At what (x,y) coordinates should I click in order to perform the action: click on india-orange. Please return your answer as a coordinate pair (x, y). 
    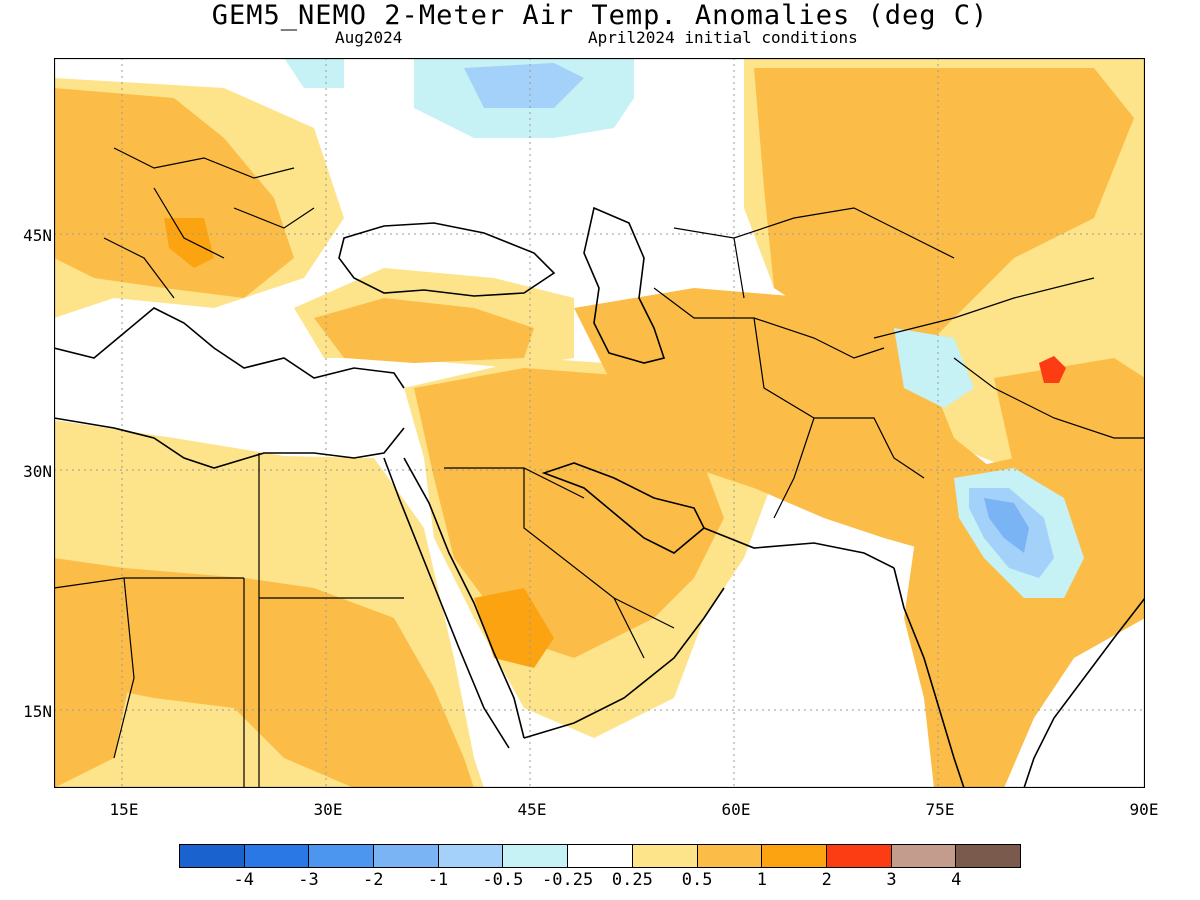
    Looking at the image, I should click on (1024, 623).